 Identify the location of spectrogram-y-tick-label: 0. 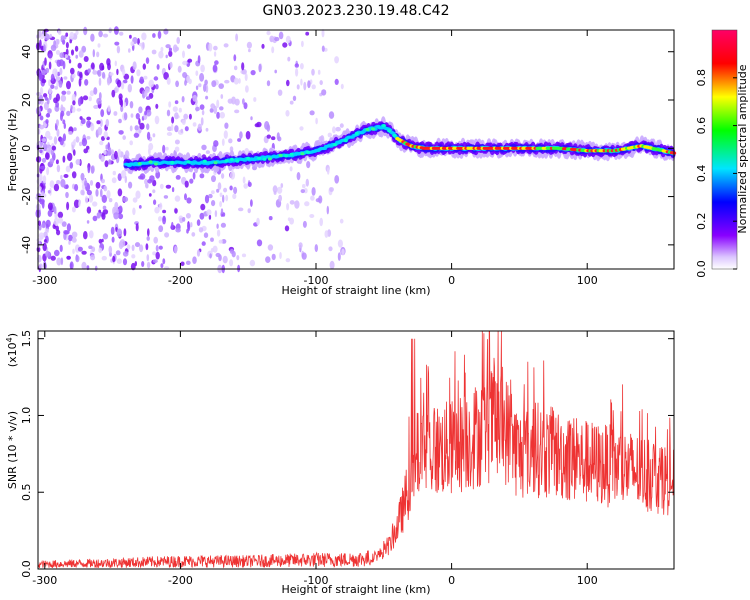
(26, 148).